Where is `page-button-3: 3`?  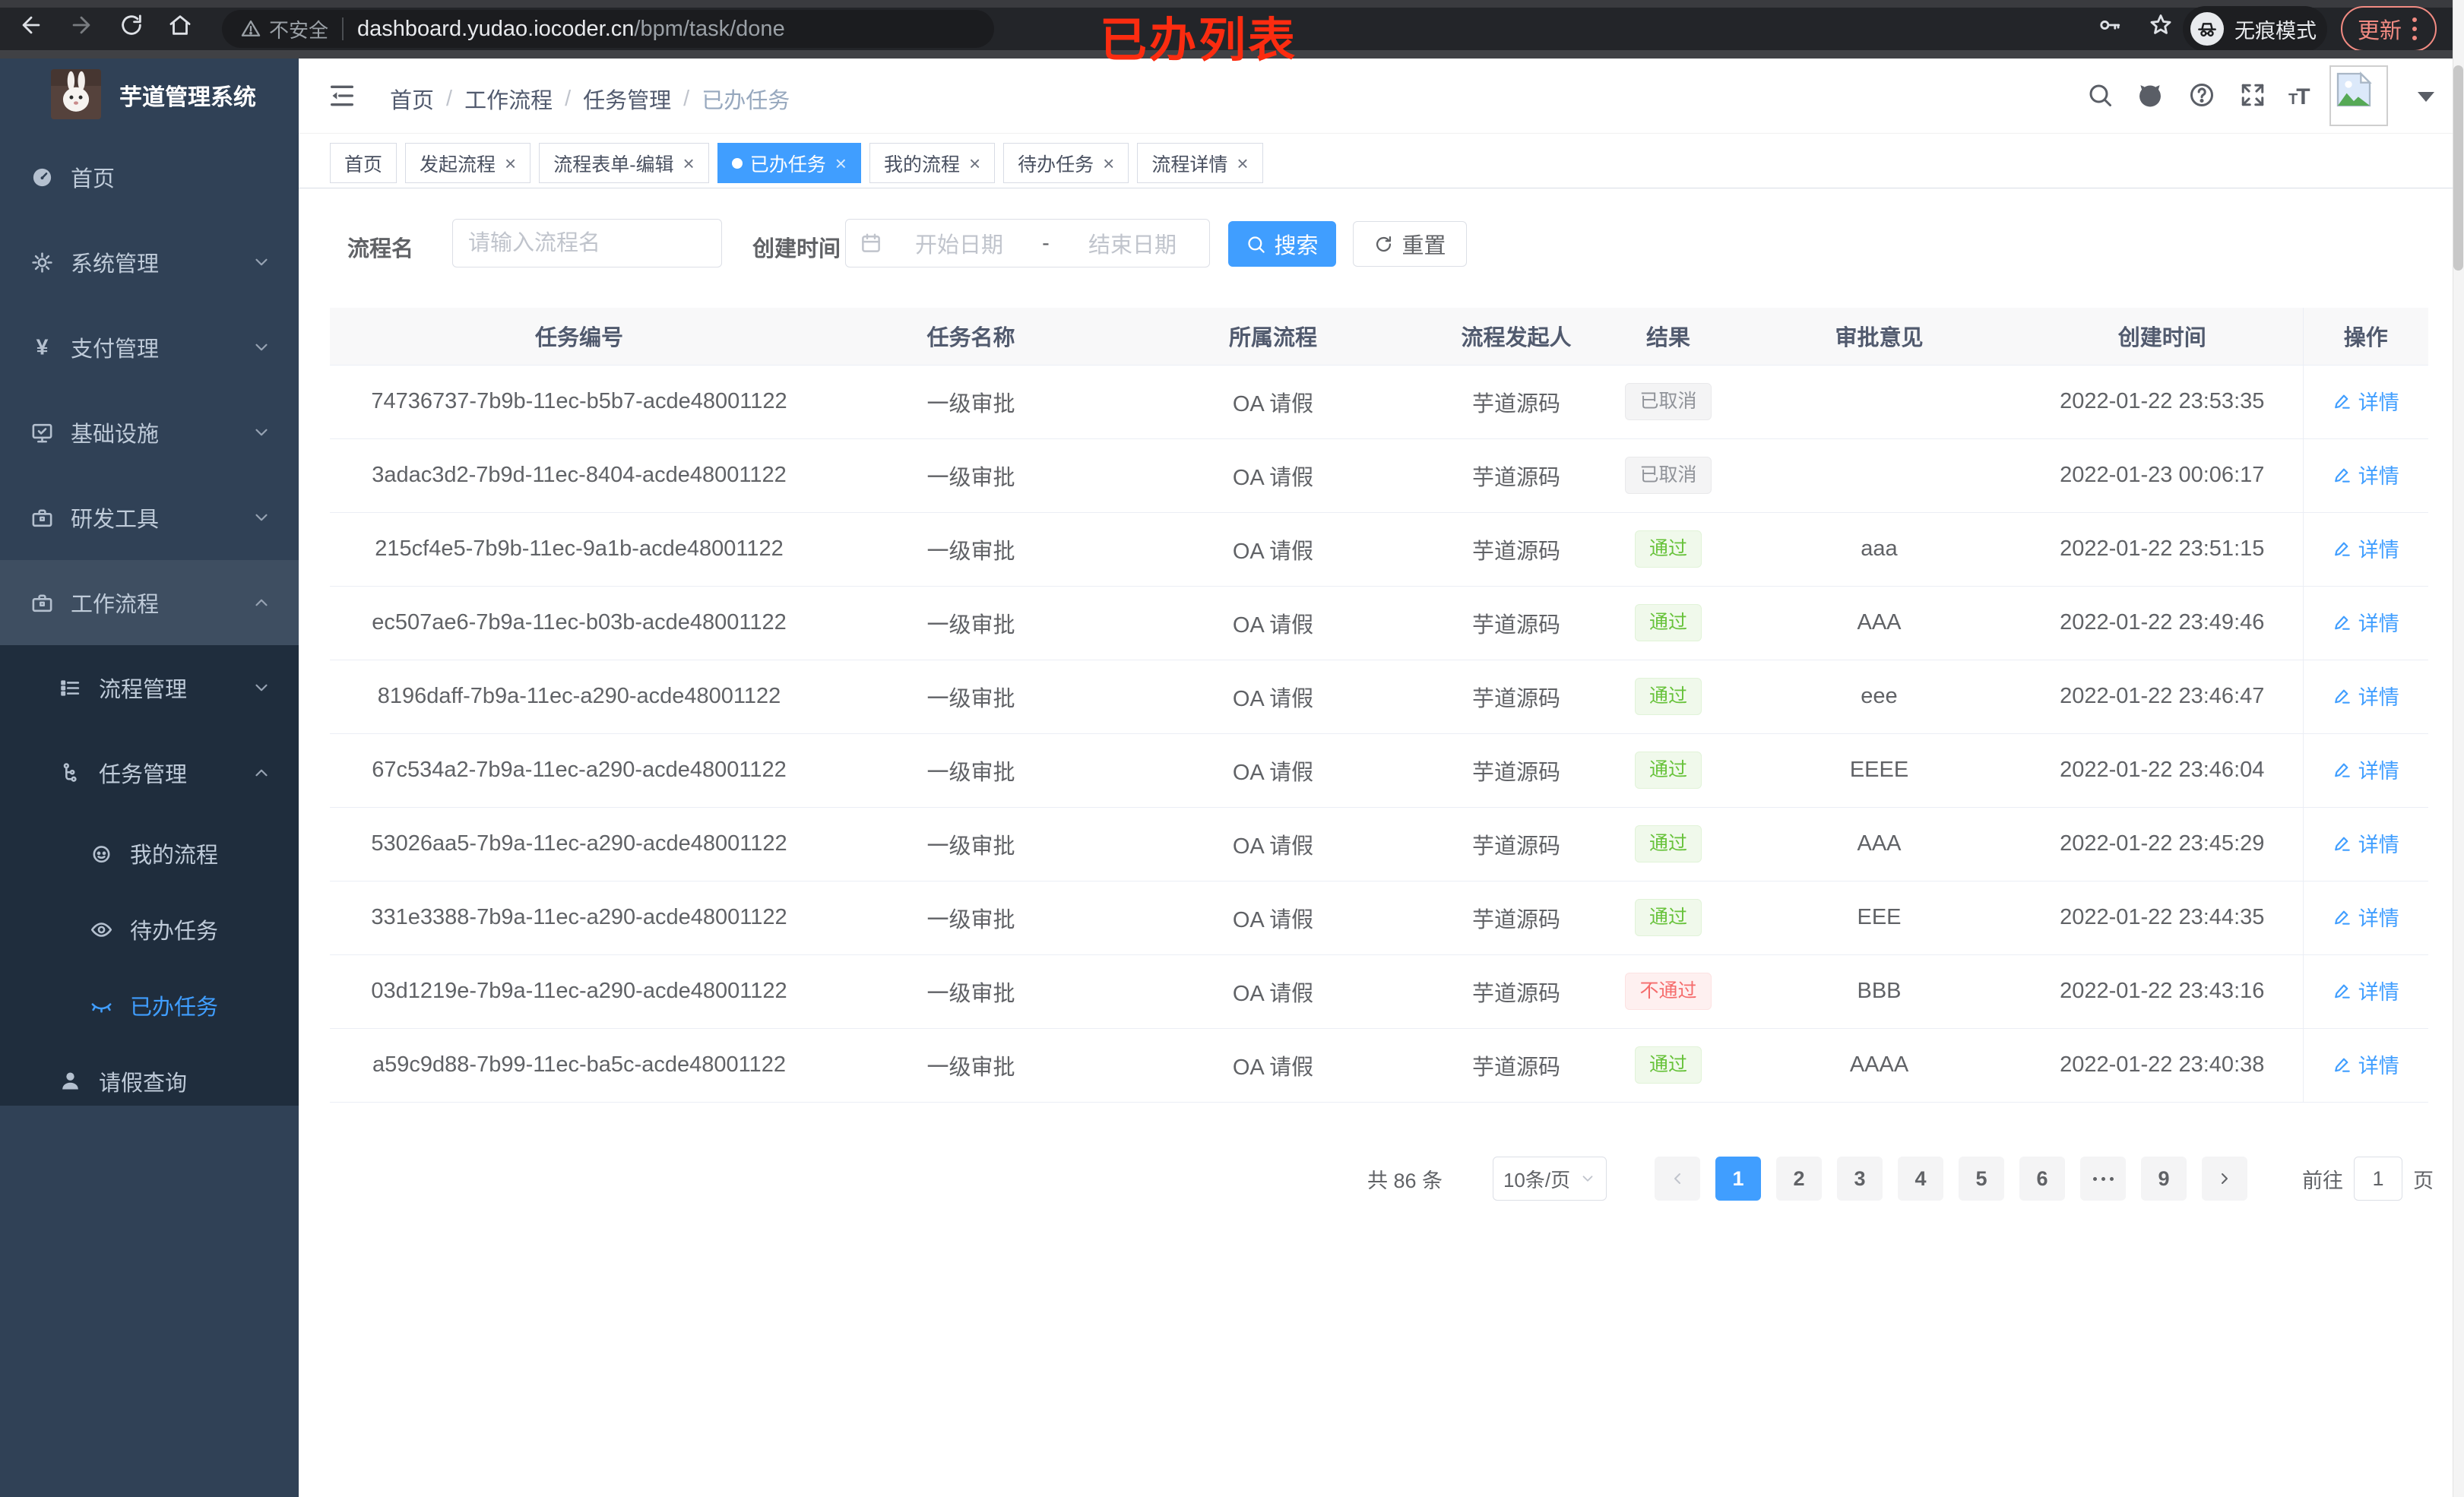 page-button-3: 3 is located at coordinates (1860, 1179).